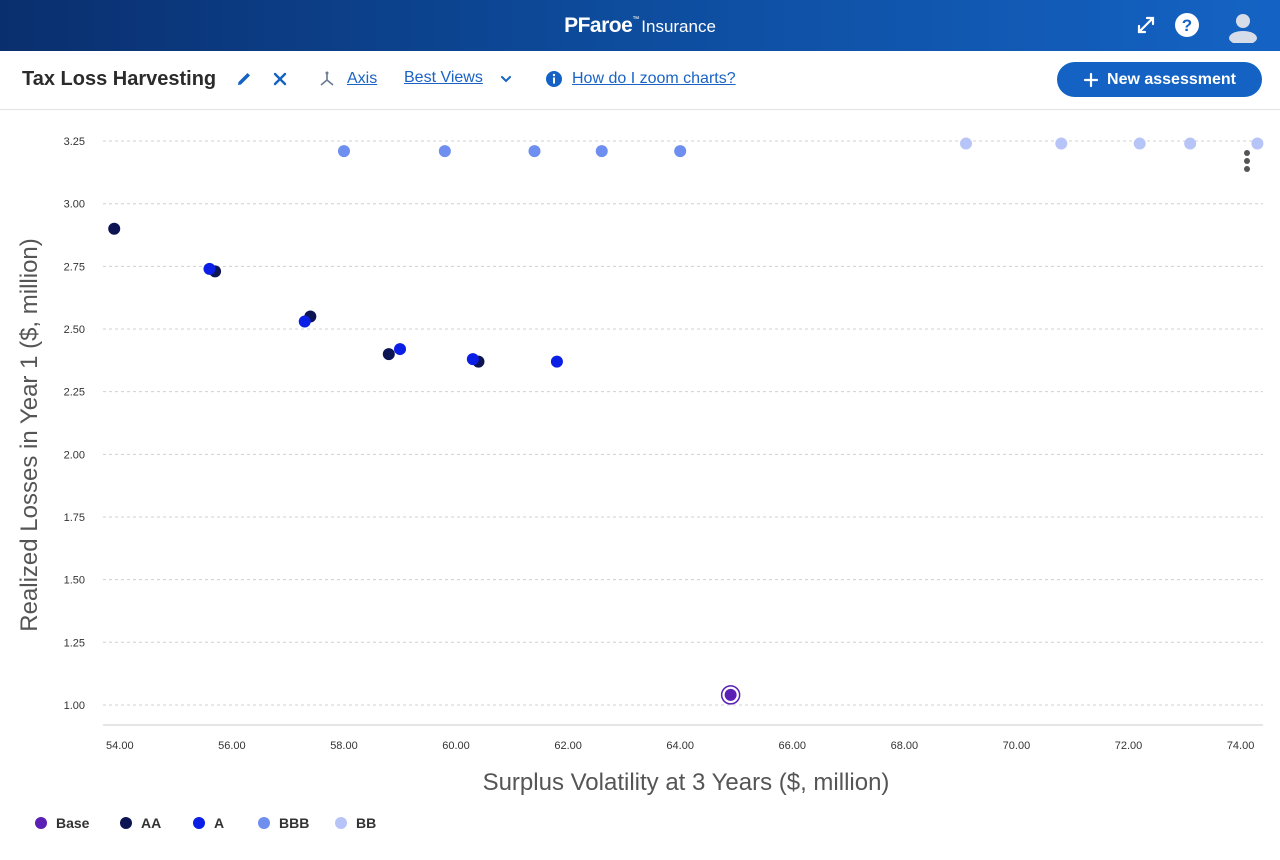 The image size is (1280, 860). Describe the element at coordinates (74, 205) in the screenshot. I see `y-tick-label: 3.00` at that location.